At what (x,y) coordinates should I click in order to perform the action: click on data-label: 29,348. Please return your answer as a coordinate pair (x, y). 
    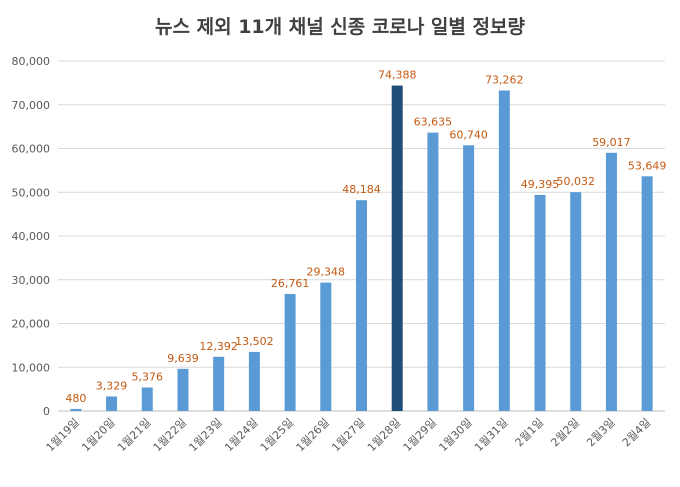
    Looking at the image, I should click on (326, 272).